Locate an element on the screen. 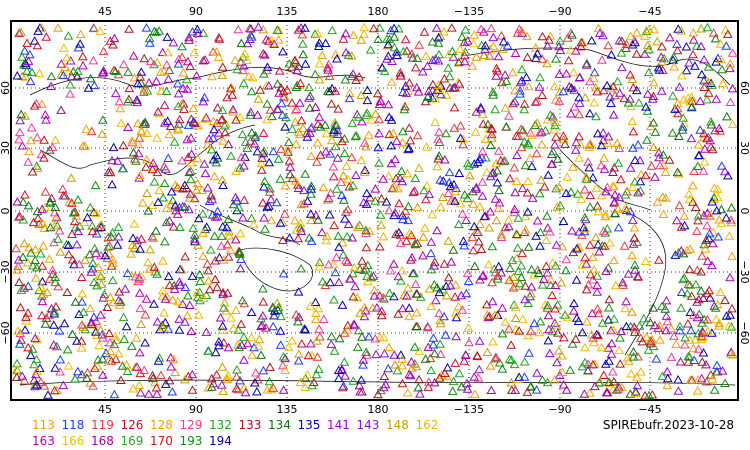 The height and width of the screenshot is (450, 750). legend-entry: 129 is located at coordinates (191, 425).